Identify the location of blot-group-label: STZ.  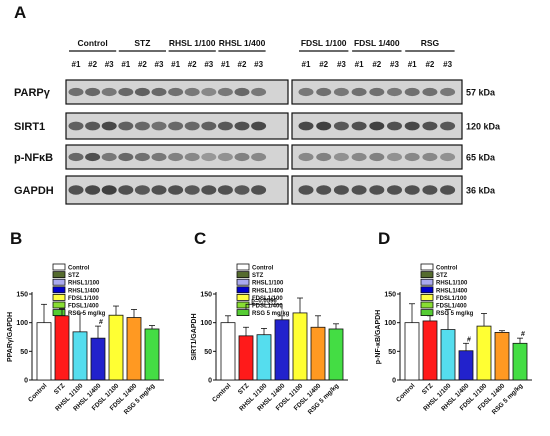
(142, 43).